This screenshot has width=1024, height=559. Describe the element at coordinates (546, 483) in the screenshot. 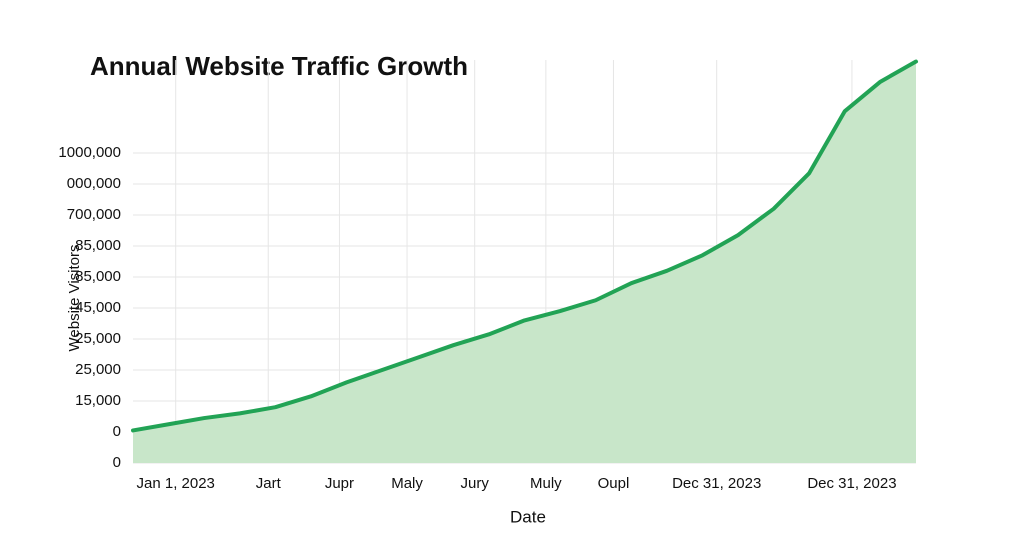

I see `x-tick-label: Muly` at that location.